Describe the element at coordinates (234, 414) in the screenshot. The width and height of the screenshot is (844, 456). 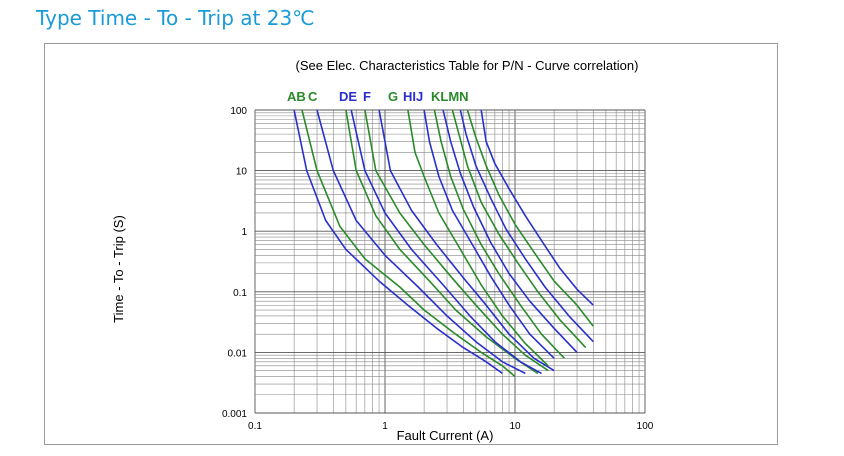
I see `y-tick-label: 0.001` at that location.